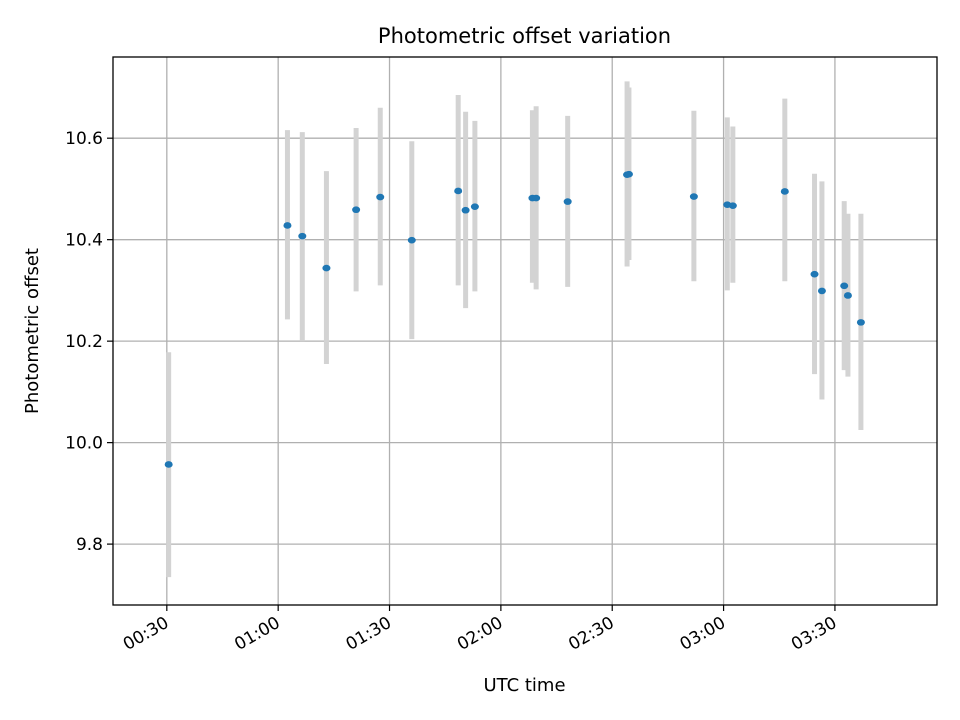 The width and height of the screenshot is (960, 720). Describe the element at coordinates (84, 342) in the screenshot. I see `y-tick-label: 10.2` at that location.